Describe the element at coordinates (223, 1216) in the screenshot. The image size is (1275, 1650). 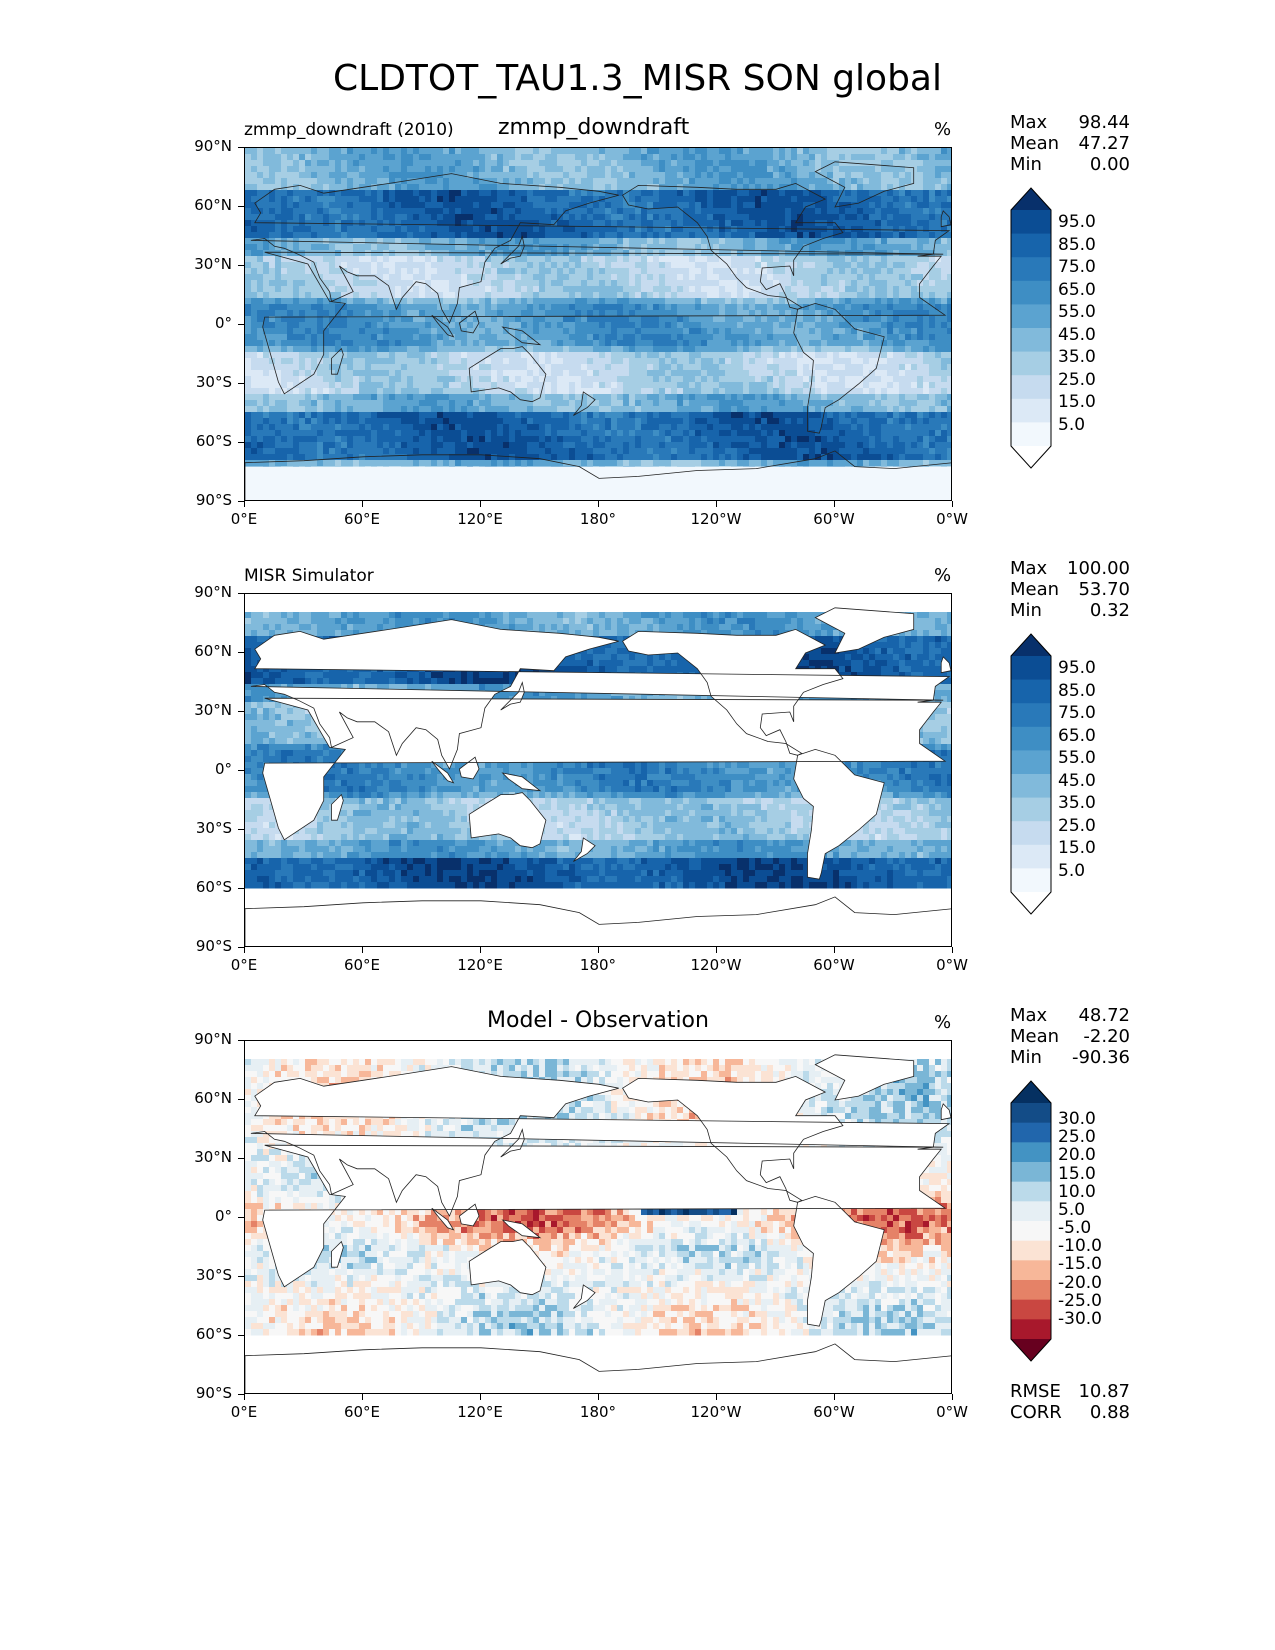
I see `latitude-tick-label: 0°` at that location.